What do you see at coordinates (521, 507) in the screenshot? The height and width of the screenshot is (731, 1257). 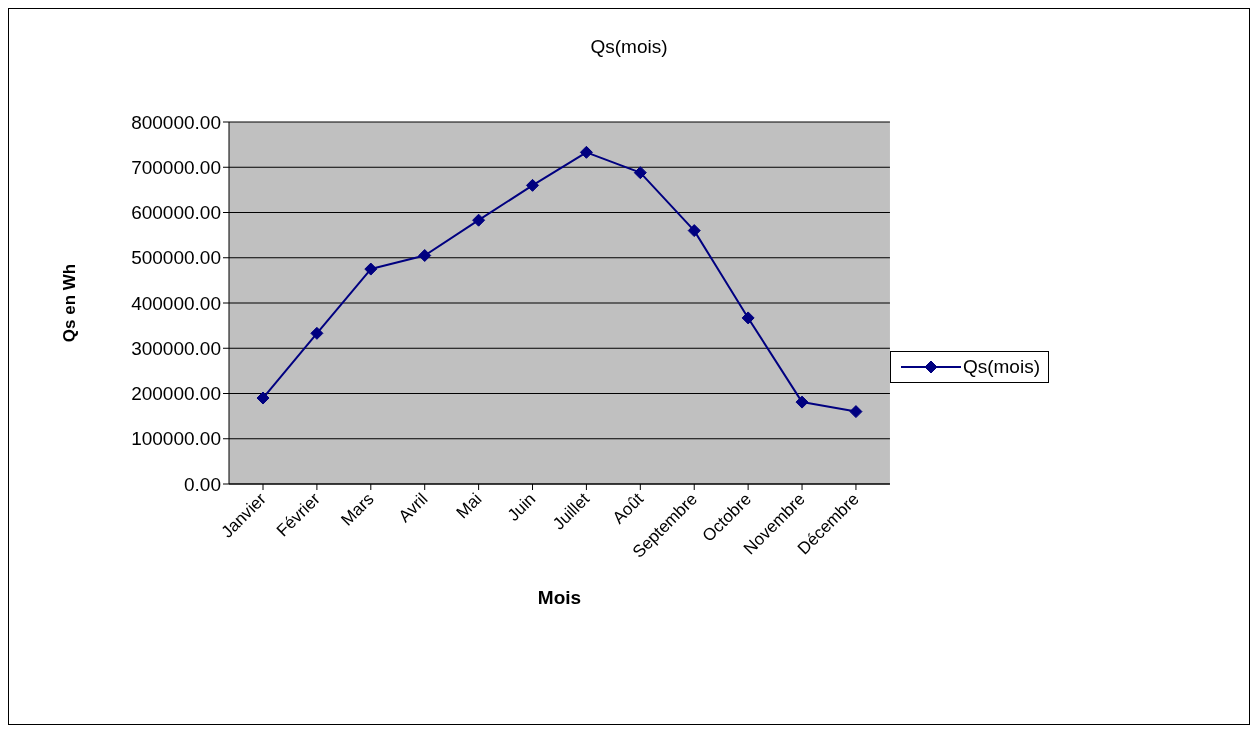 I see `x-tick-label: Juin` at bounding box center [521, 507].